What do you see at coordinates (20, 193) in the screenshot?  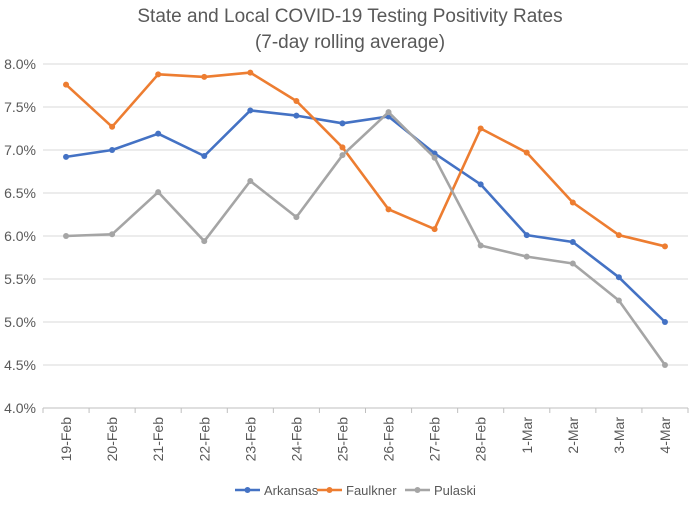 I see `y-tick-label: 6.5%` at bounding box center [20, 193].